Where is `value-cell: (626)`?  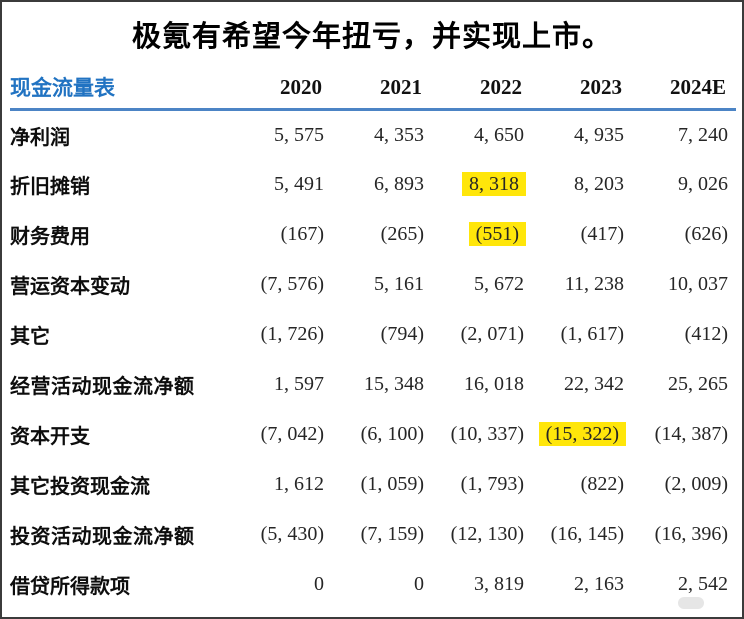 value-cell: (626) is located at coordinates (706, 234).